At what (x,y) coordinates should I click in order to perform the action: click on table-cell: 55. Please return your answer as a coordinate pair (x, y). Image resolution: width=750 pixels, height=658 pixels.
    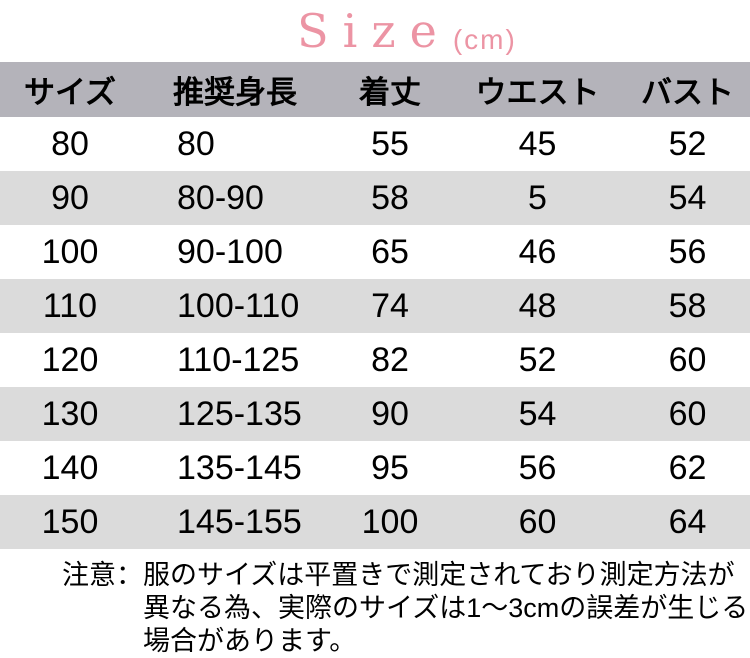
    Looking at the image, I should click on (390, 143).